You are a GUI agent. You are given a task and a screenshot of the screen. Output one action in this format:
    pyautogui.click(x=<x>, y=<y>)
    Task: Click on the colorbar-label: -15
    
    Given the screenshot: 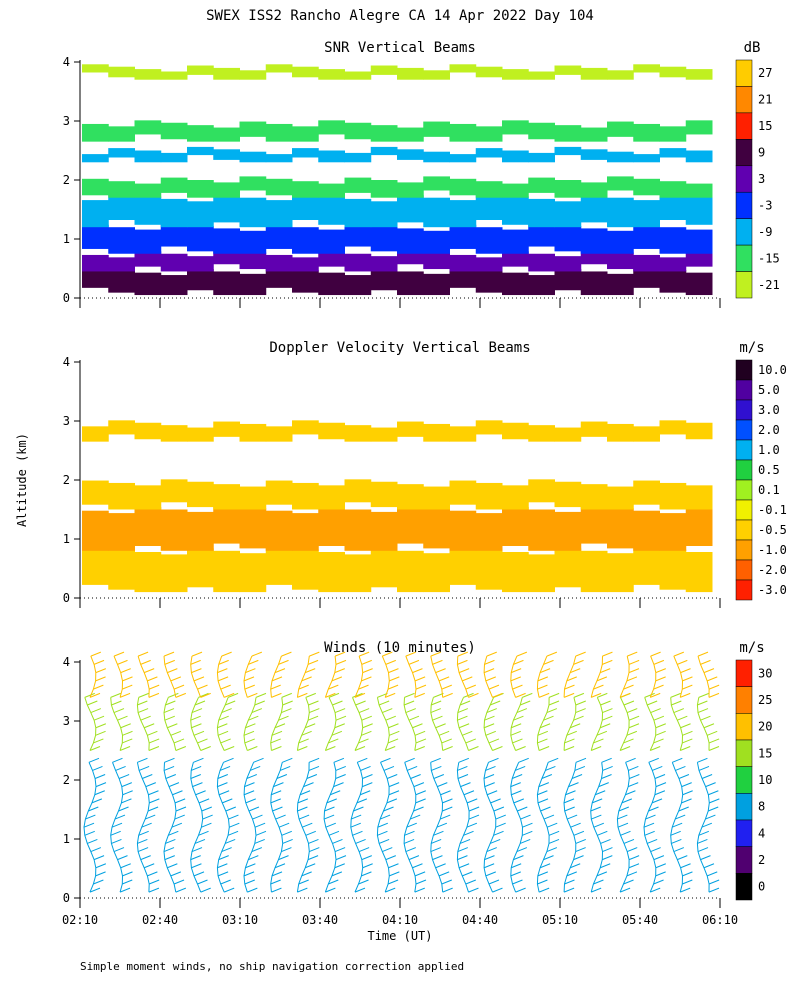 What is the action you would take?
    pyautogui.click(x=769, y=258)
    